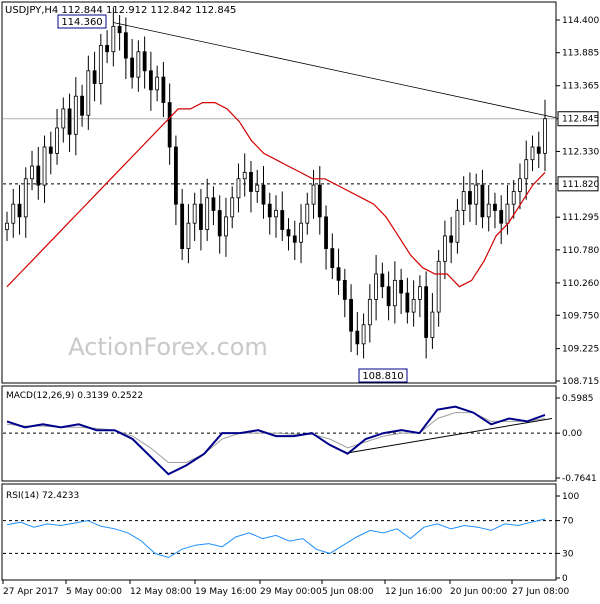 Image resolution: width=600 pixels, height=604 pixels. Describe the element at coordinates (348, 592) in the screenshot. I see `x-tick-label: 5 Jun 08:00` at that location.